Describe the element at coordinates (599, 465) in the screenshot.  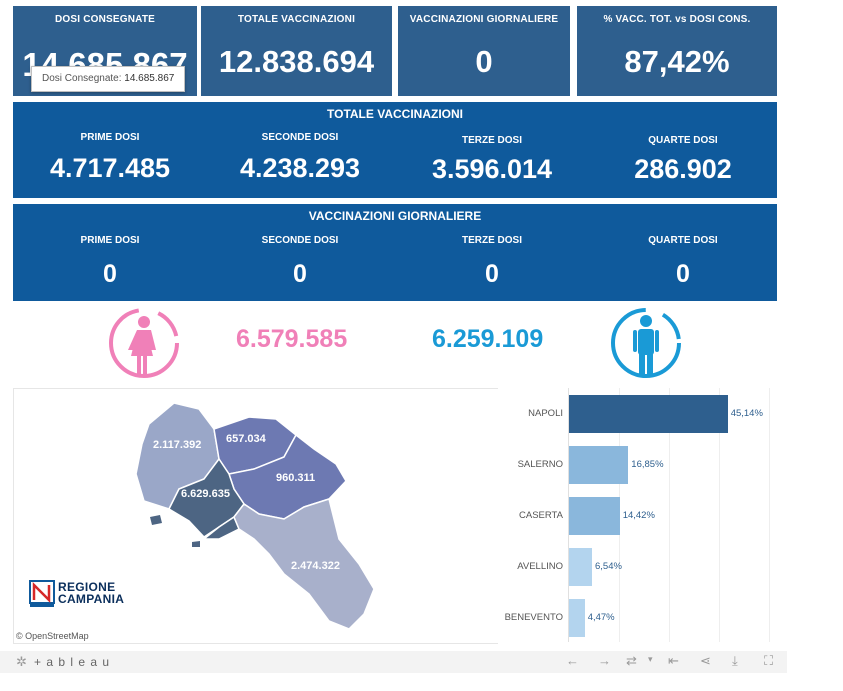
I see `bar-salerno` at that location.